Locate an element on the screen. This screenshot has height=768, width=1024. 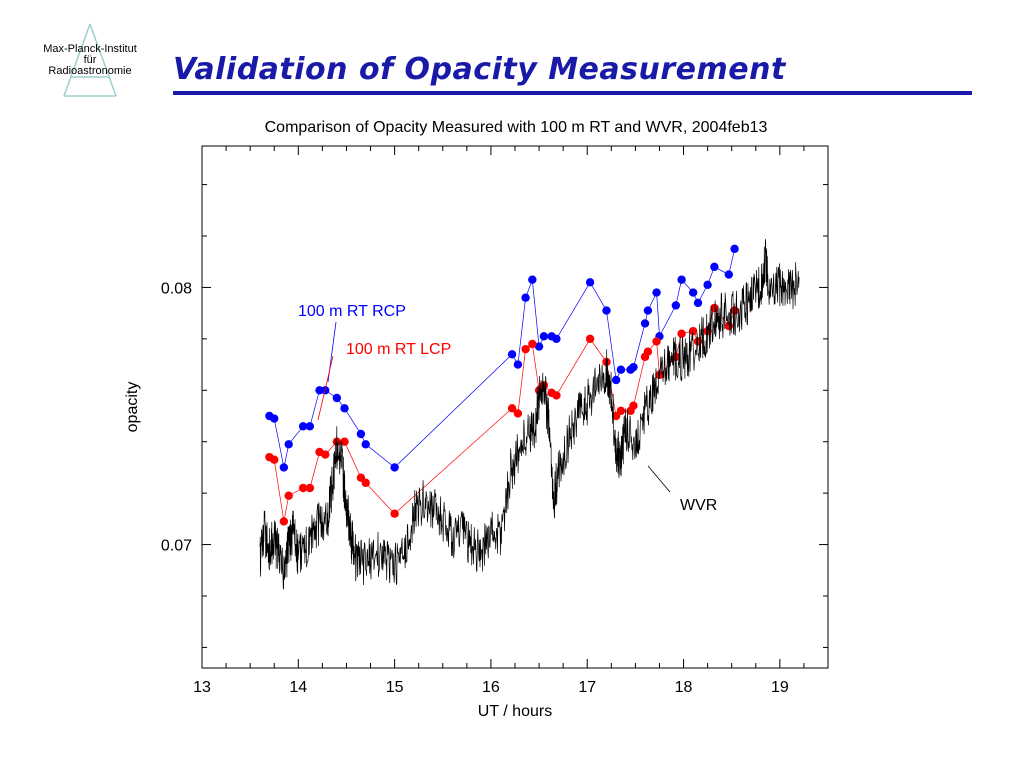
institute-logo: Max-Planck-Institut für Radioastronomie is located at coordinates (90, 62).